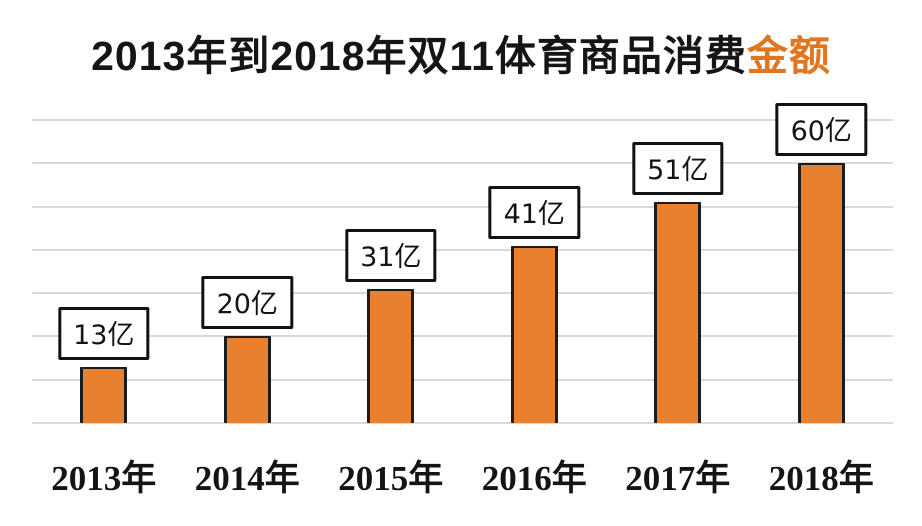 This screenshot has width=922, height=526. Describe the element at coordinates (534, 212) in the screenshot. I see `bar-value-label: 41亿` at that location.